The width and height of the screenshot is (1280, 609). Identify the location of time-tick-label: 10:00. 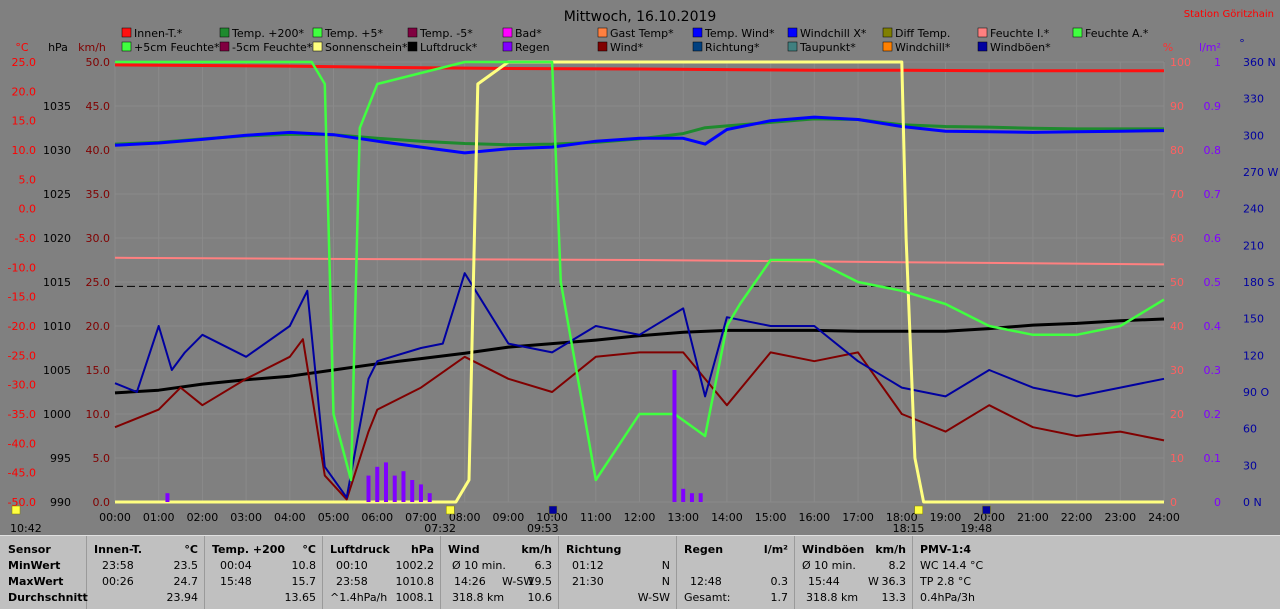
(552, 517).